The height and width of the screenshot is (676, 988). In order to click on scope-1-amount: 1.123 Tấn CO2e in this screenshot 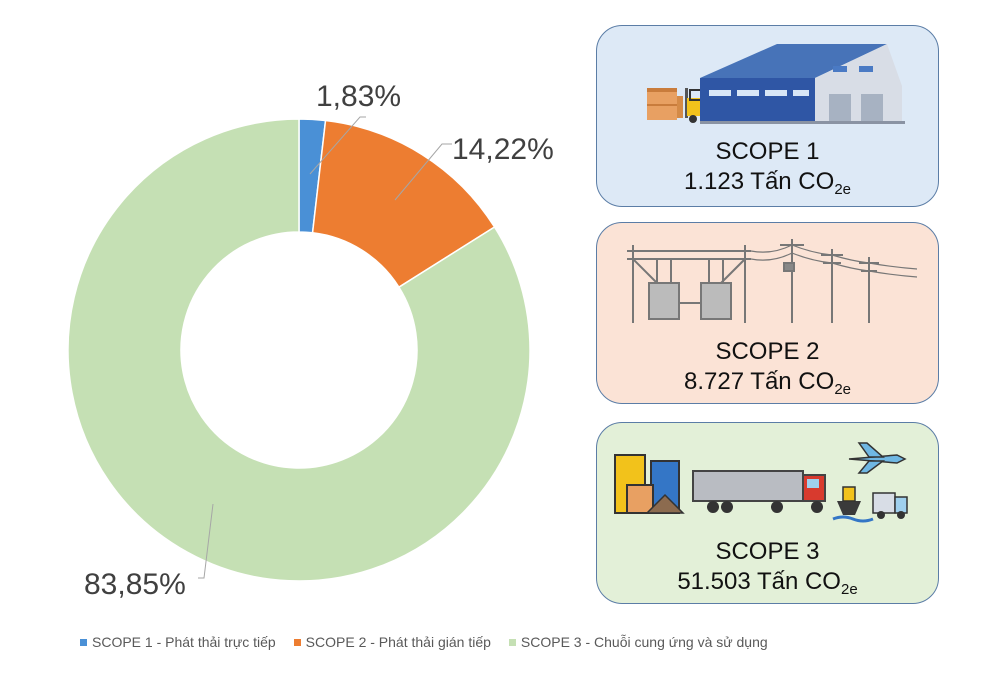, I will do `click(767, 183)`.